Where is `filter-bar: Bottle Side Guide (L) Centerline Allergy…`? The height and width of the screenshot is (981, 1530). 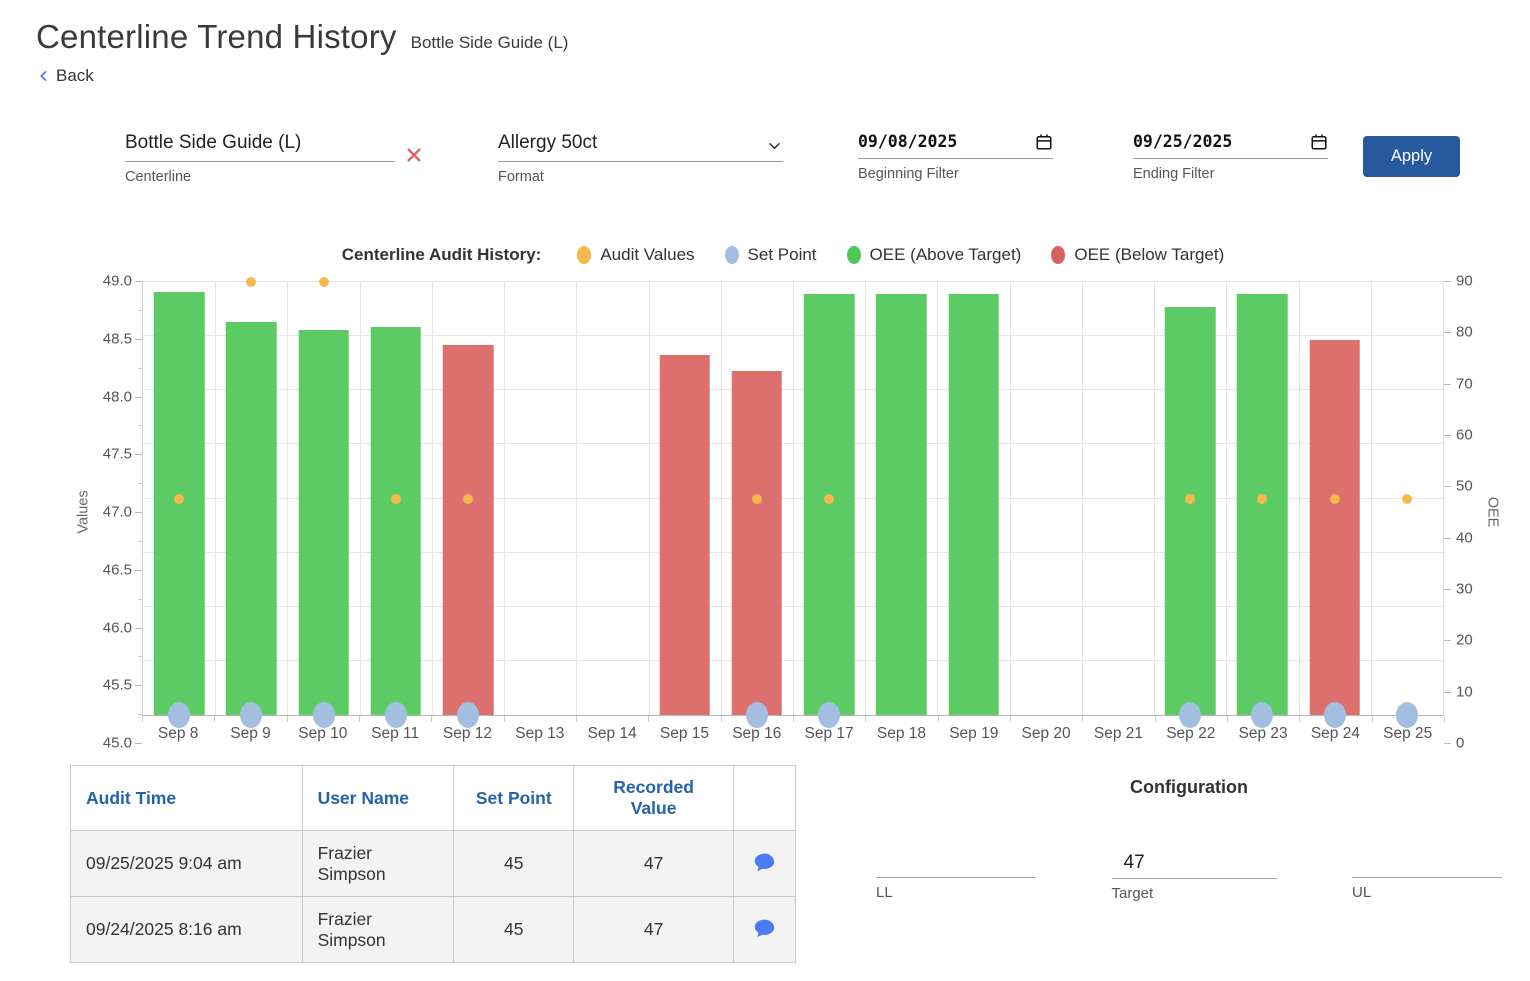
filter-bar: Bottle Side Guide (L) Centerline Allergy… is located at coordinates (827, 158).